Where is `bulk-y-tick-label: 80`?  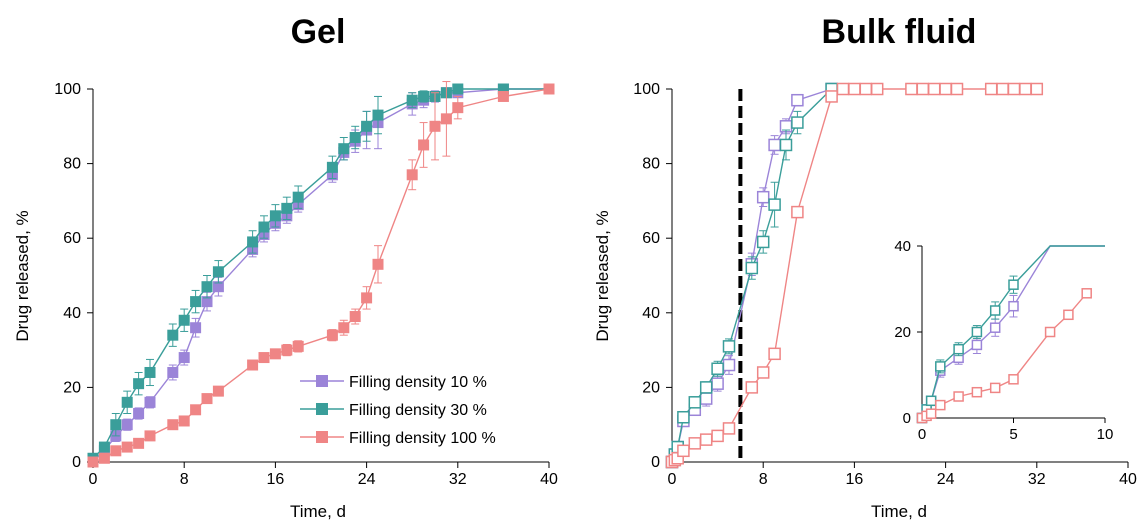
bulk-y-tick-label: 80 is located at coordinates (651, 164).